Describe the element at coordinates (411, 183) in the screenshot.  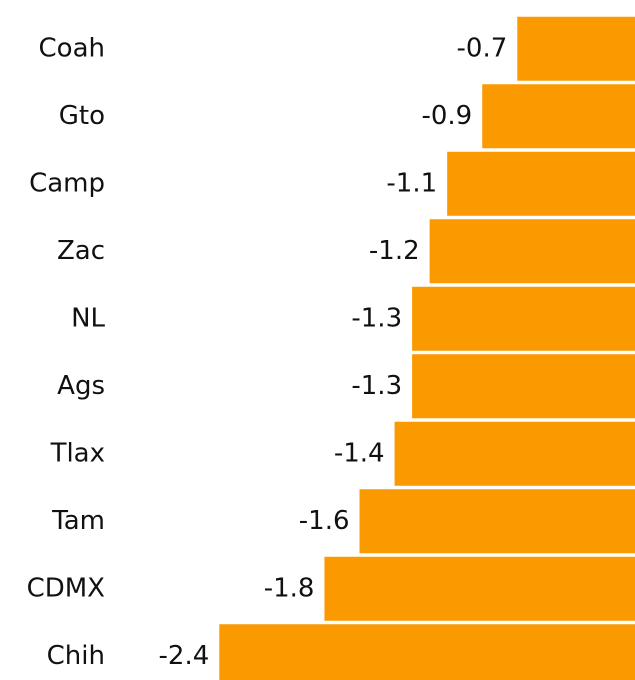
I see `value-label: -1.1` at that location.